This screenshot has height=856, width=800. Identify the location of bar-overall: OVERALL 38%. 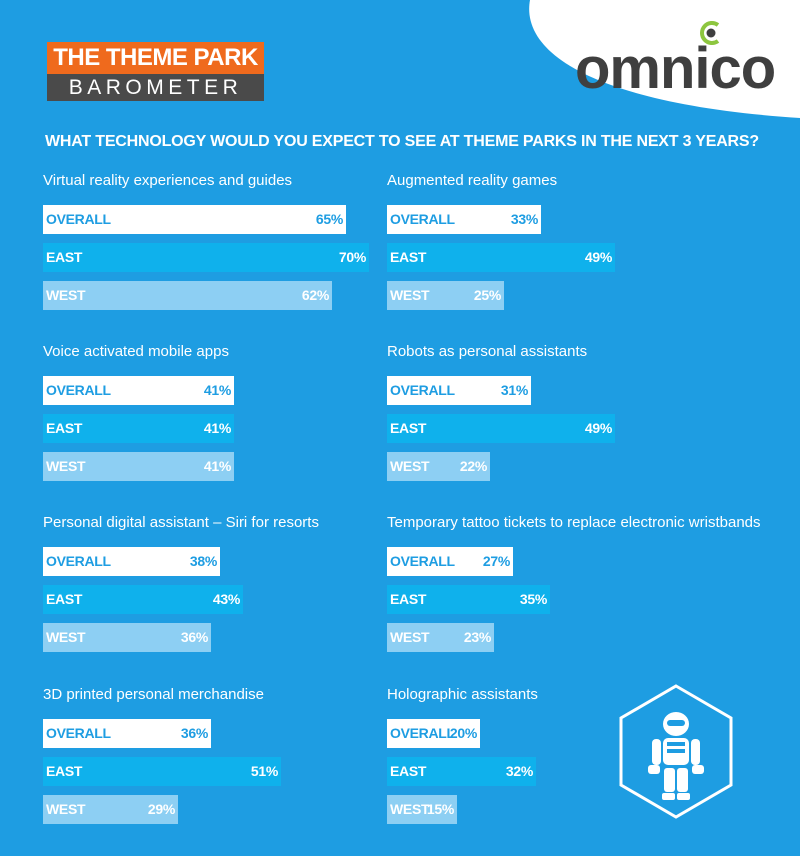
(131, 561).